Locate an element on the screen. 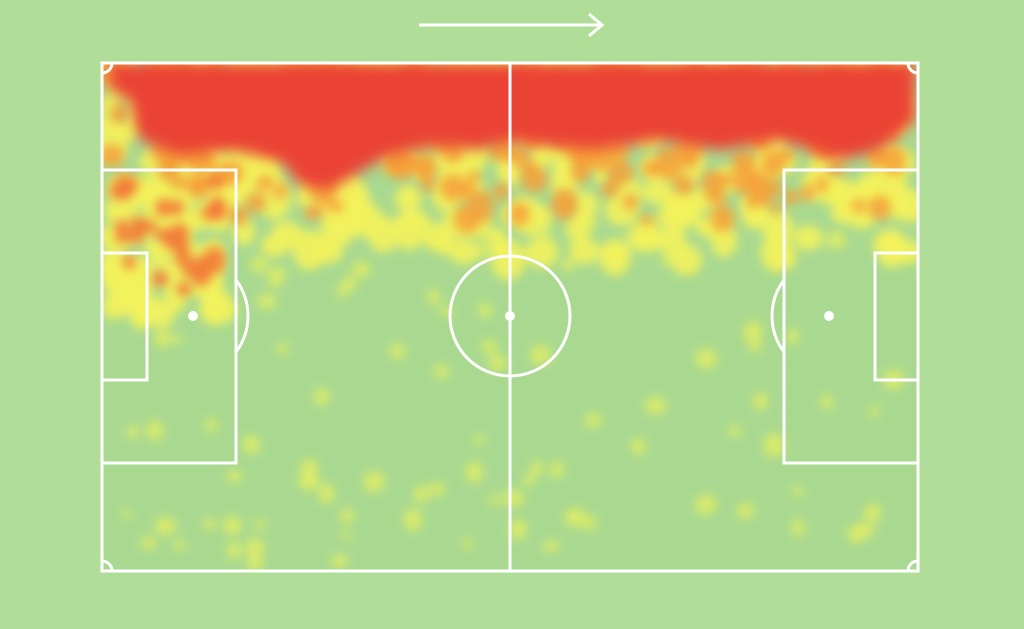 This screenshot has height=629, width=1024. arrow-head is located at coordinates (596, 25).